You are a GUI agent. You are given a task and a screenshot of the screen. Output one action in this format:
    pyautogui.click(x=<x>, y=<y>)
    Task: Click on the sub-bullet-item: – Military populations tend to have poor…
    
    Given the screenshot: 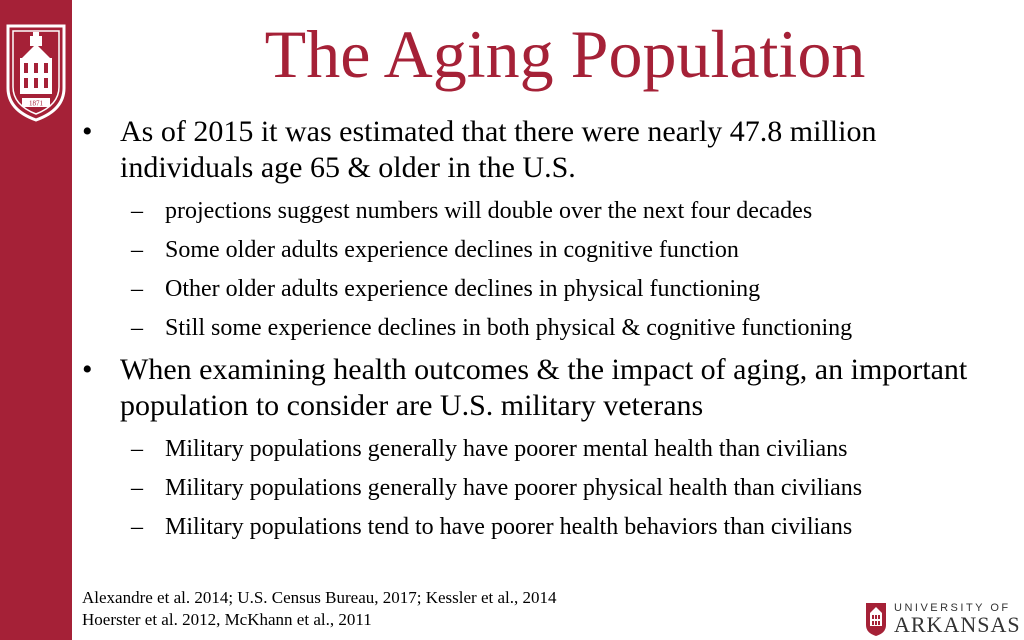 What is the action you would take?
    pyautogui.click(x=547, y=527)
    